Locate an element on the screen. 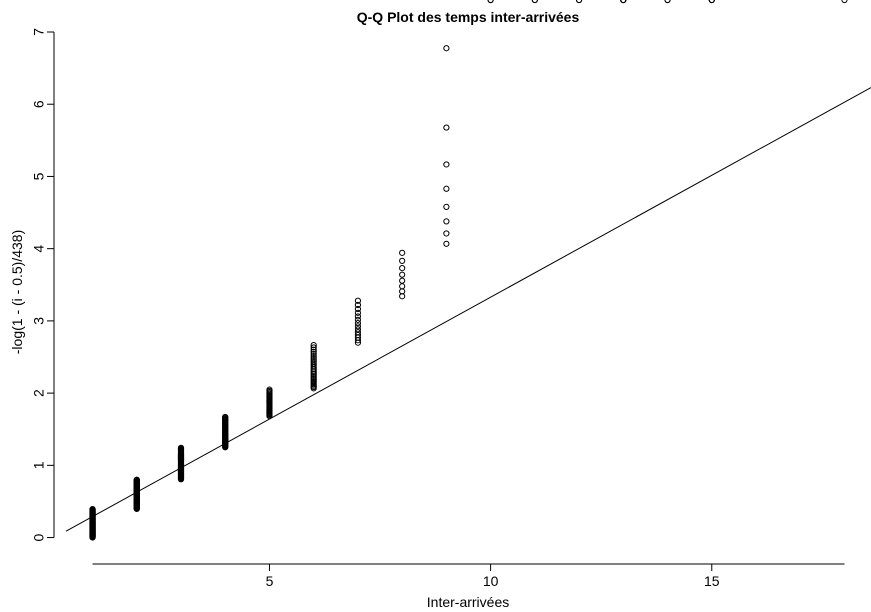  x-axis-label: Inter-arrivées is located at coordinates (468, 602).